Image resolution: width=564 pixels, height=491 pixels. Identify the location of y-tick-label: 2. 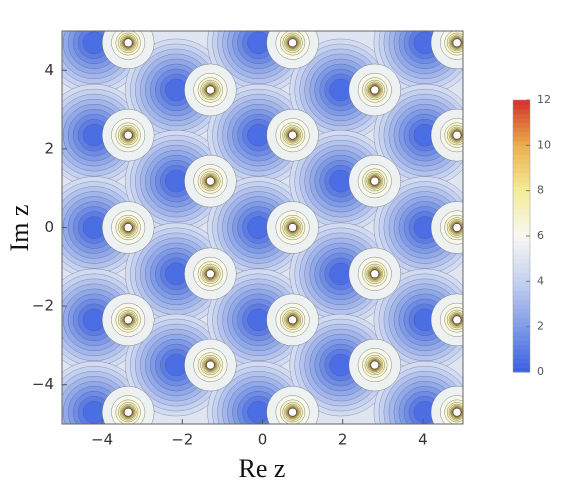
(49, 148).